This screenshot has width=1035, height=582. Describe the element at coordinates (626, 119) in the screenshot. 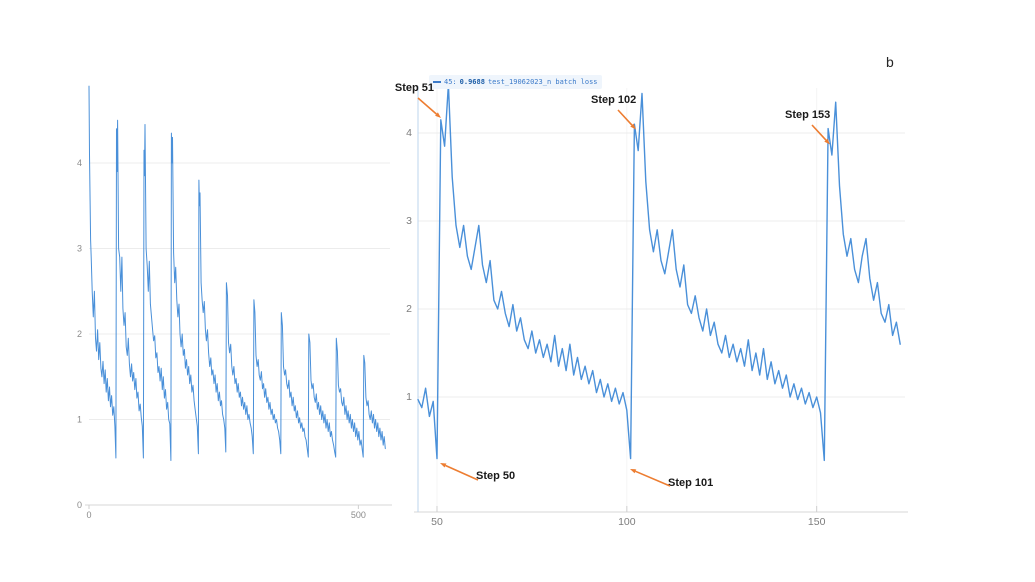

I see `step-102-arrow-icon` at that location.